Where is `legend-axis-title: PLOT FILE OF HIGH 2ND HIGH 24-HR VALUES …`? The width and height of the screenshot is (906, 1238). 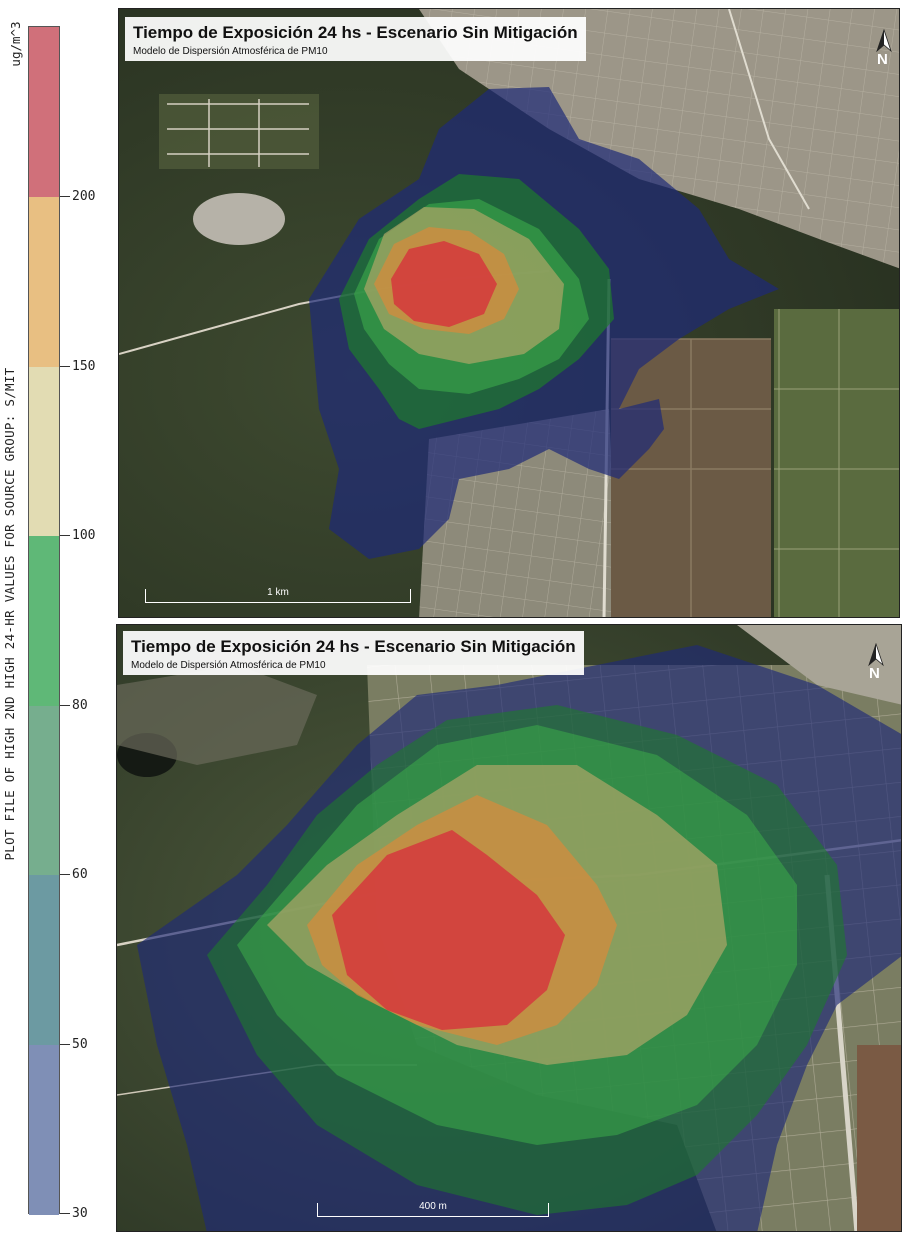 legend-axis-title: PLOT FILE OF HIGH 2ND HIGH 24-HR VALUES … is located at coordinates (9, 614).